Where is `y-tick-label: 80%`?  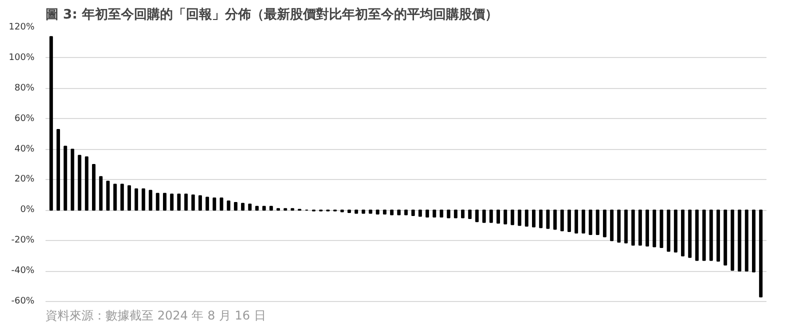
y-tick-label: 80% is located at coordinates (24, 88).